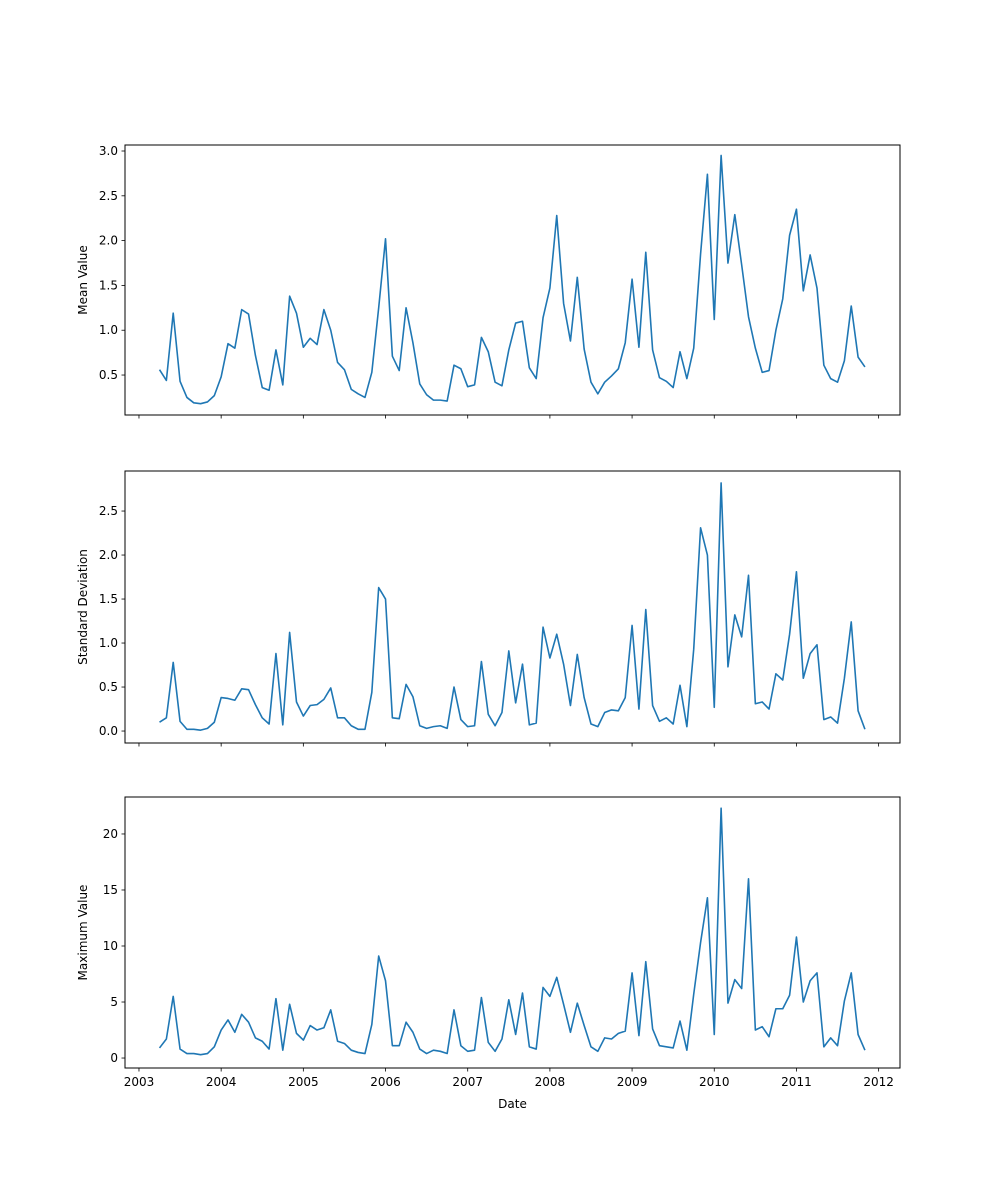 This screenshot has height=1204, width=1000. What do you see at coordinates (512, 1104) in the screenshot?
I see `x-axis-label: Date` at bounding box center [512, 1104].